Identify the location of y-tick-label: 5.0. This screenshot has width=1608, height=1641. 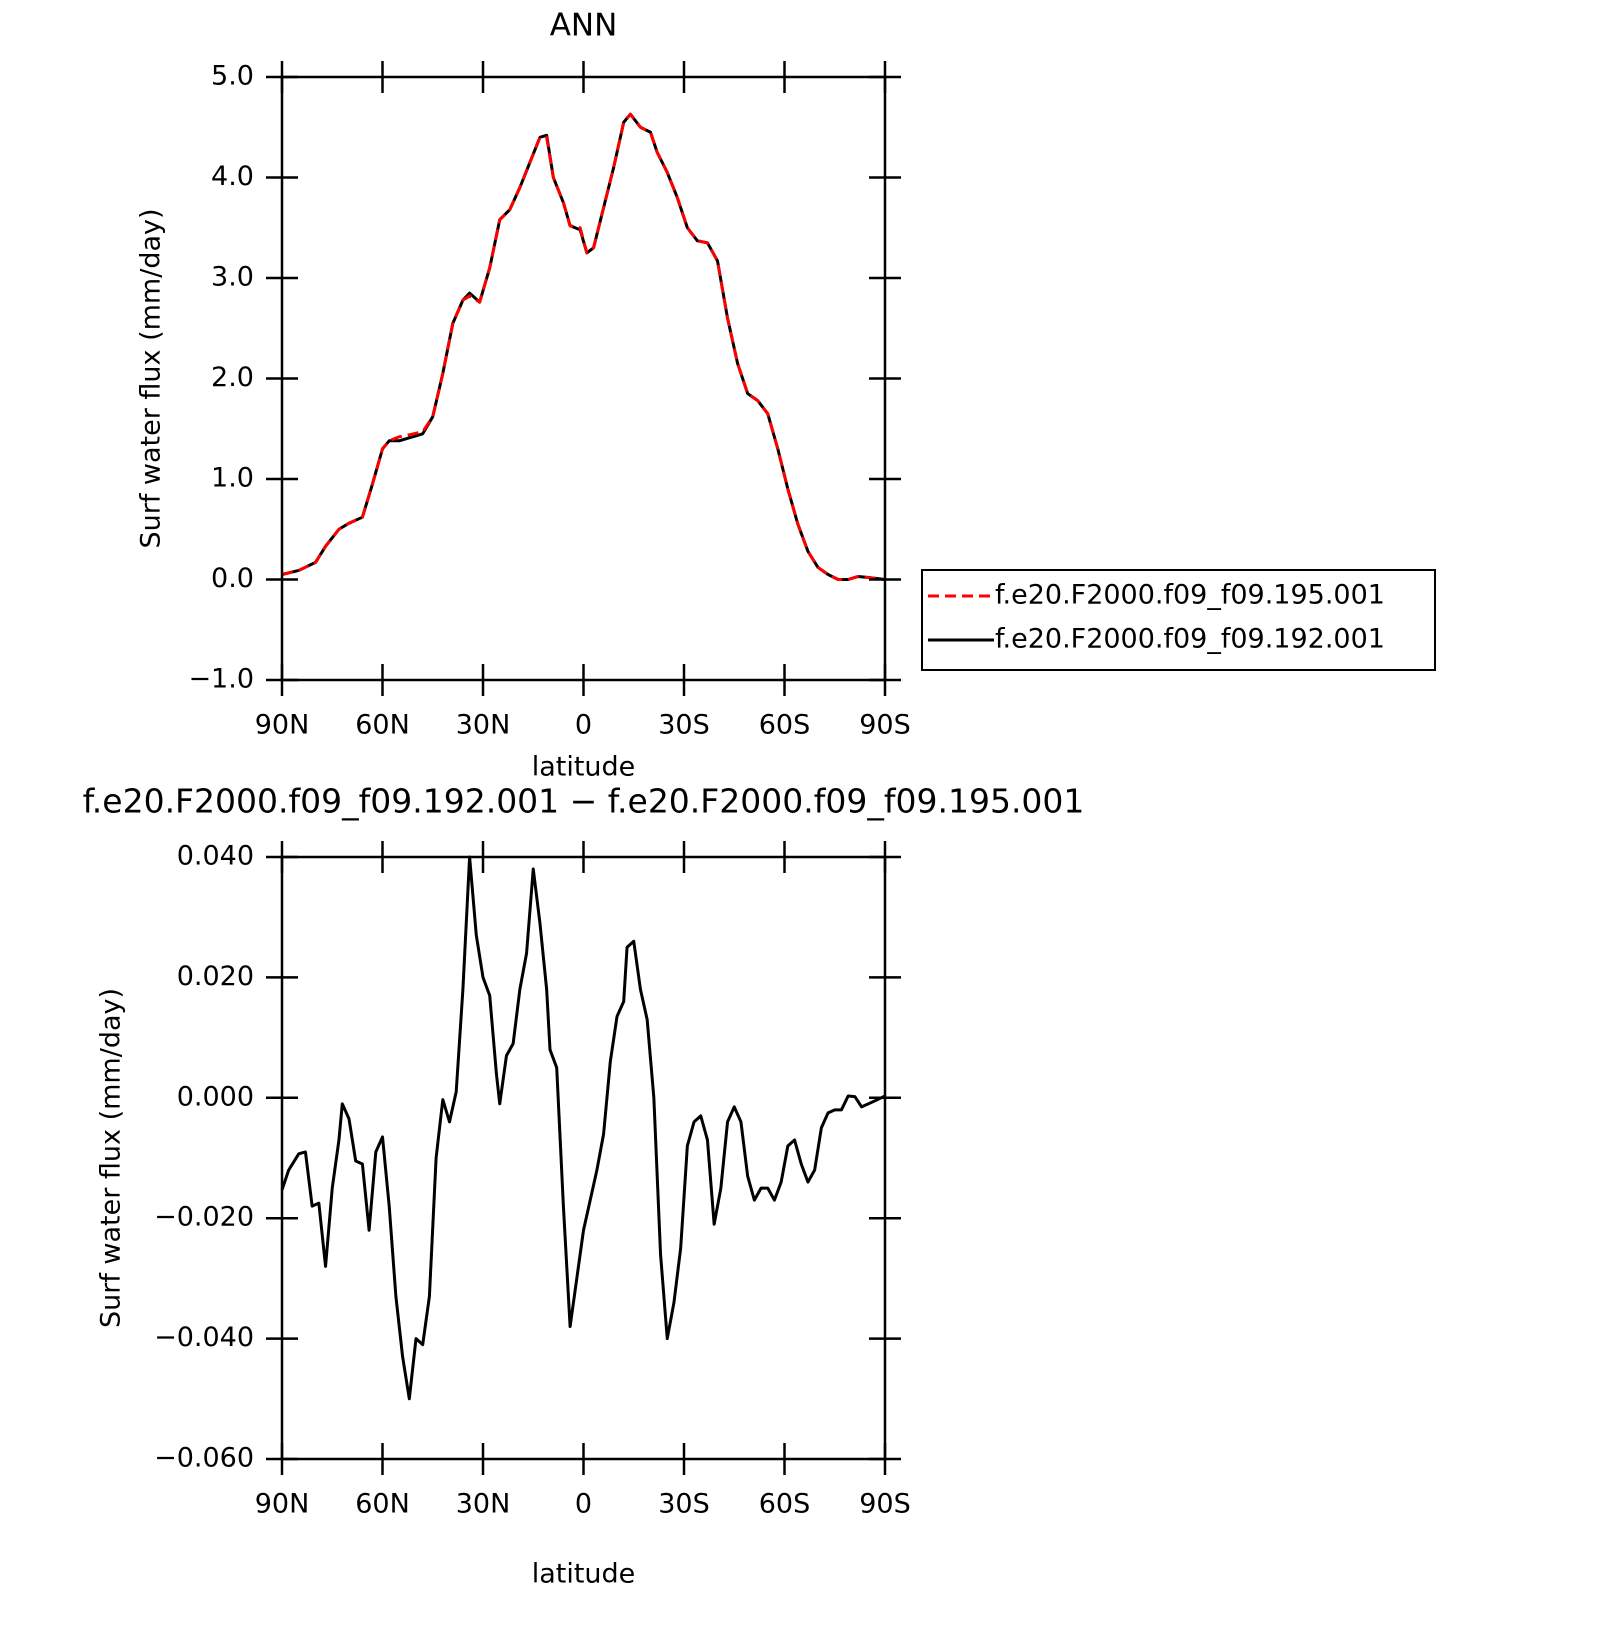
(232, 76).